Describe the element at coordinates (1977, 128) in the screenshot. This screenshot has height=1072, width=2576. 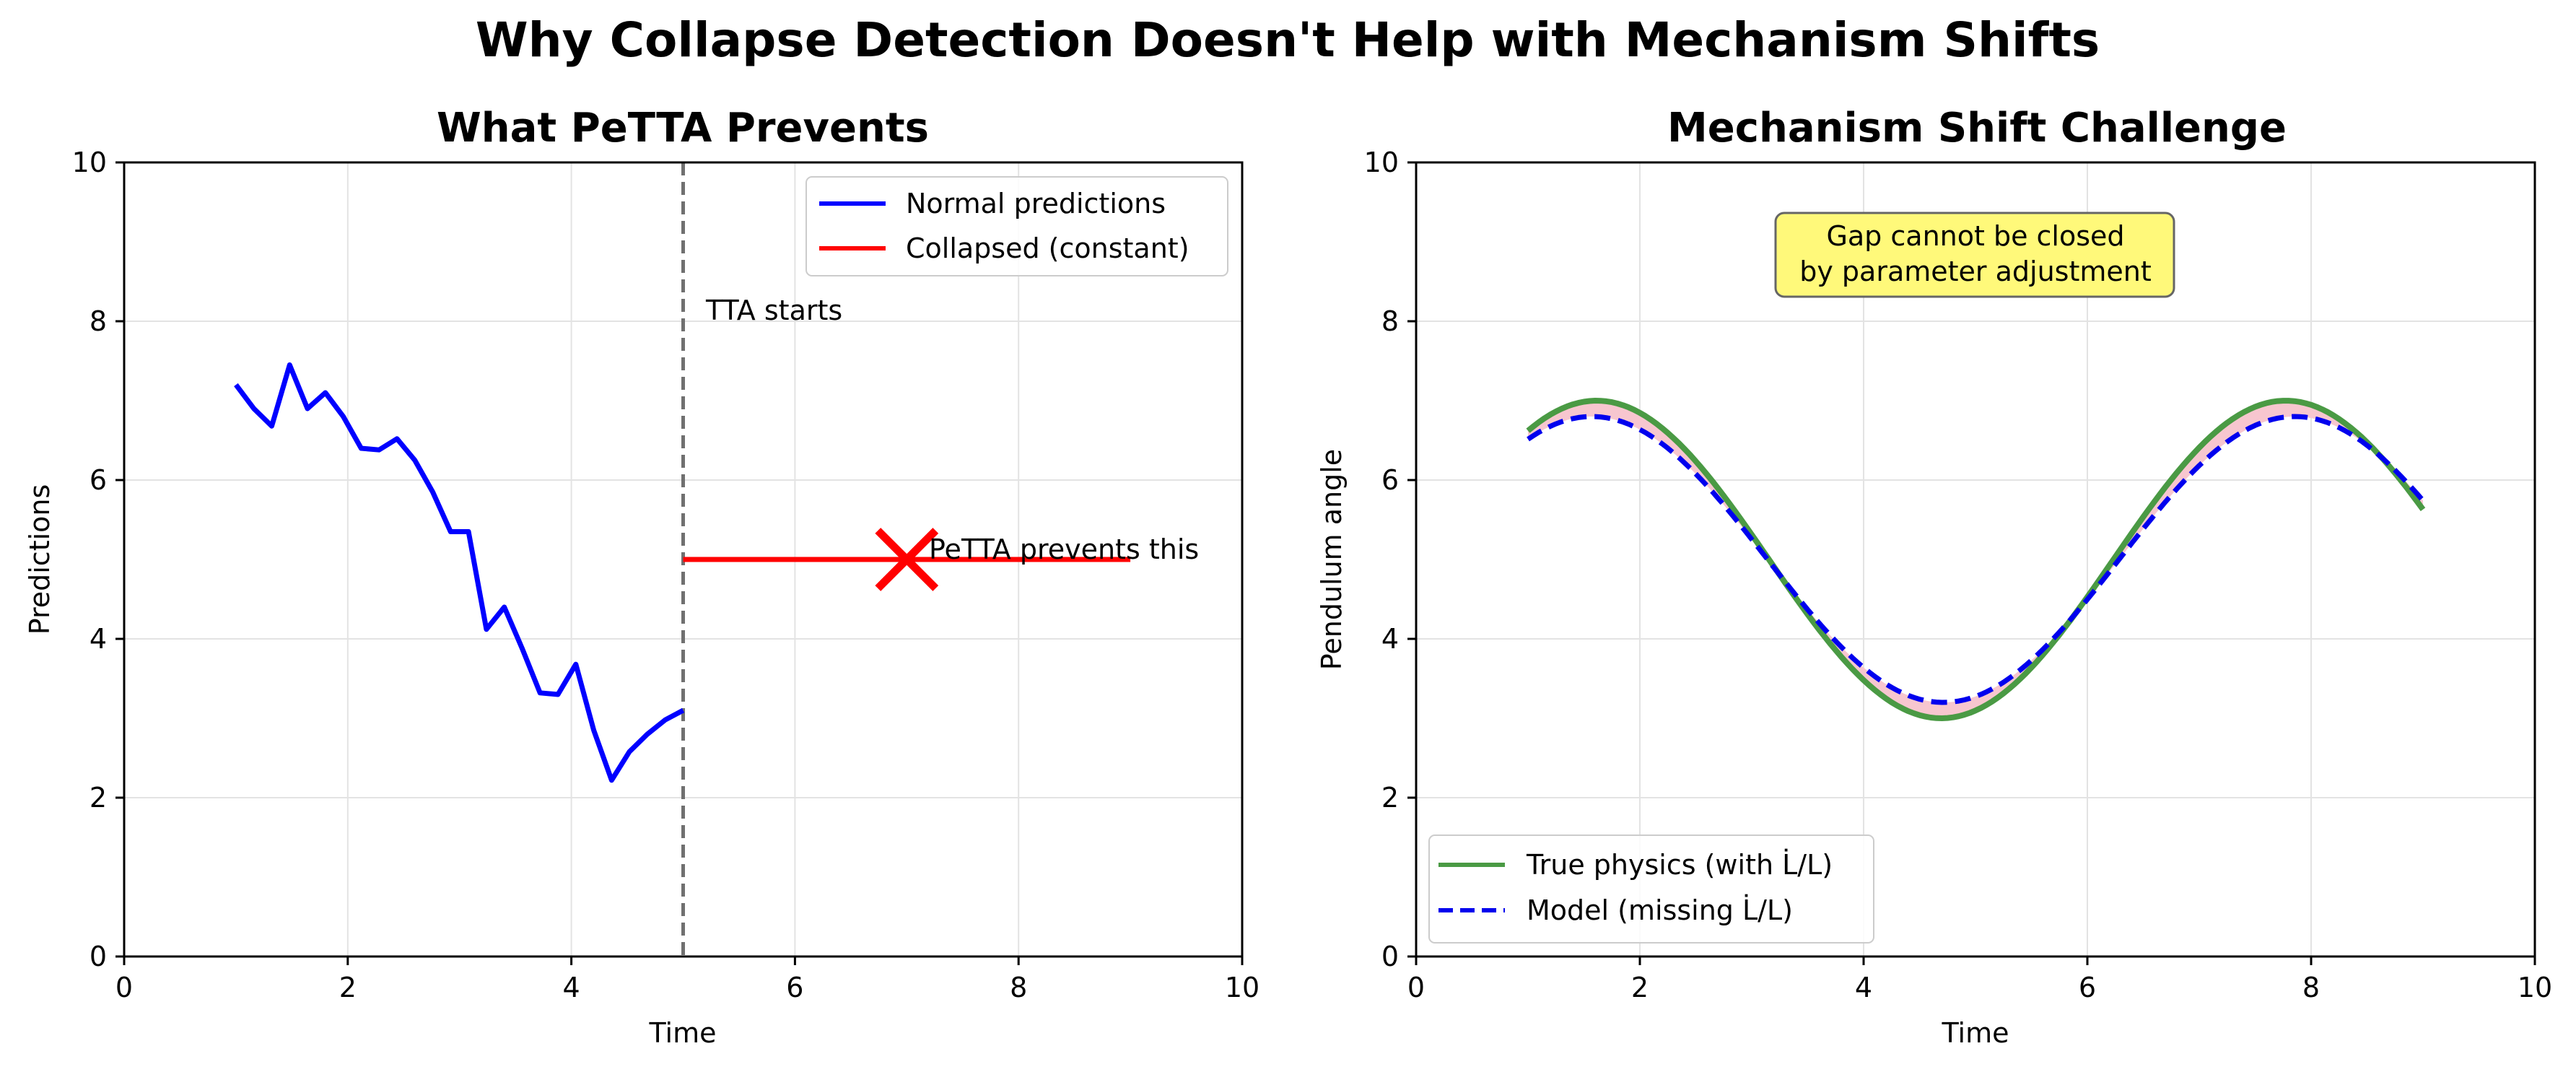
I see `right-chart-title: Mechanism Shift Challenge` at that location.